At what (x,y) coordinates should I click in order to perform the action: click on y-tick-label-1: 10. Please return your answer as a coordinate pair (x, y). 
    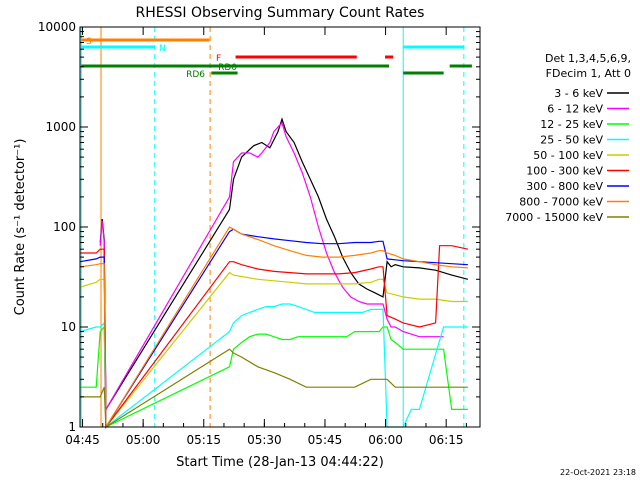
    Looking at the image, I should click on (68, 327).